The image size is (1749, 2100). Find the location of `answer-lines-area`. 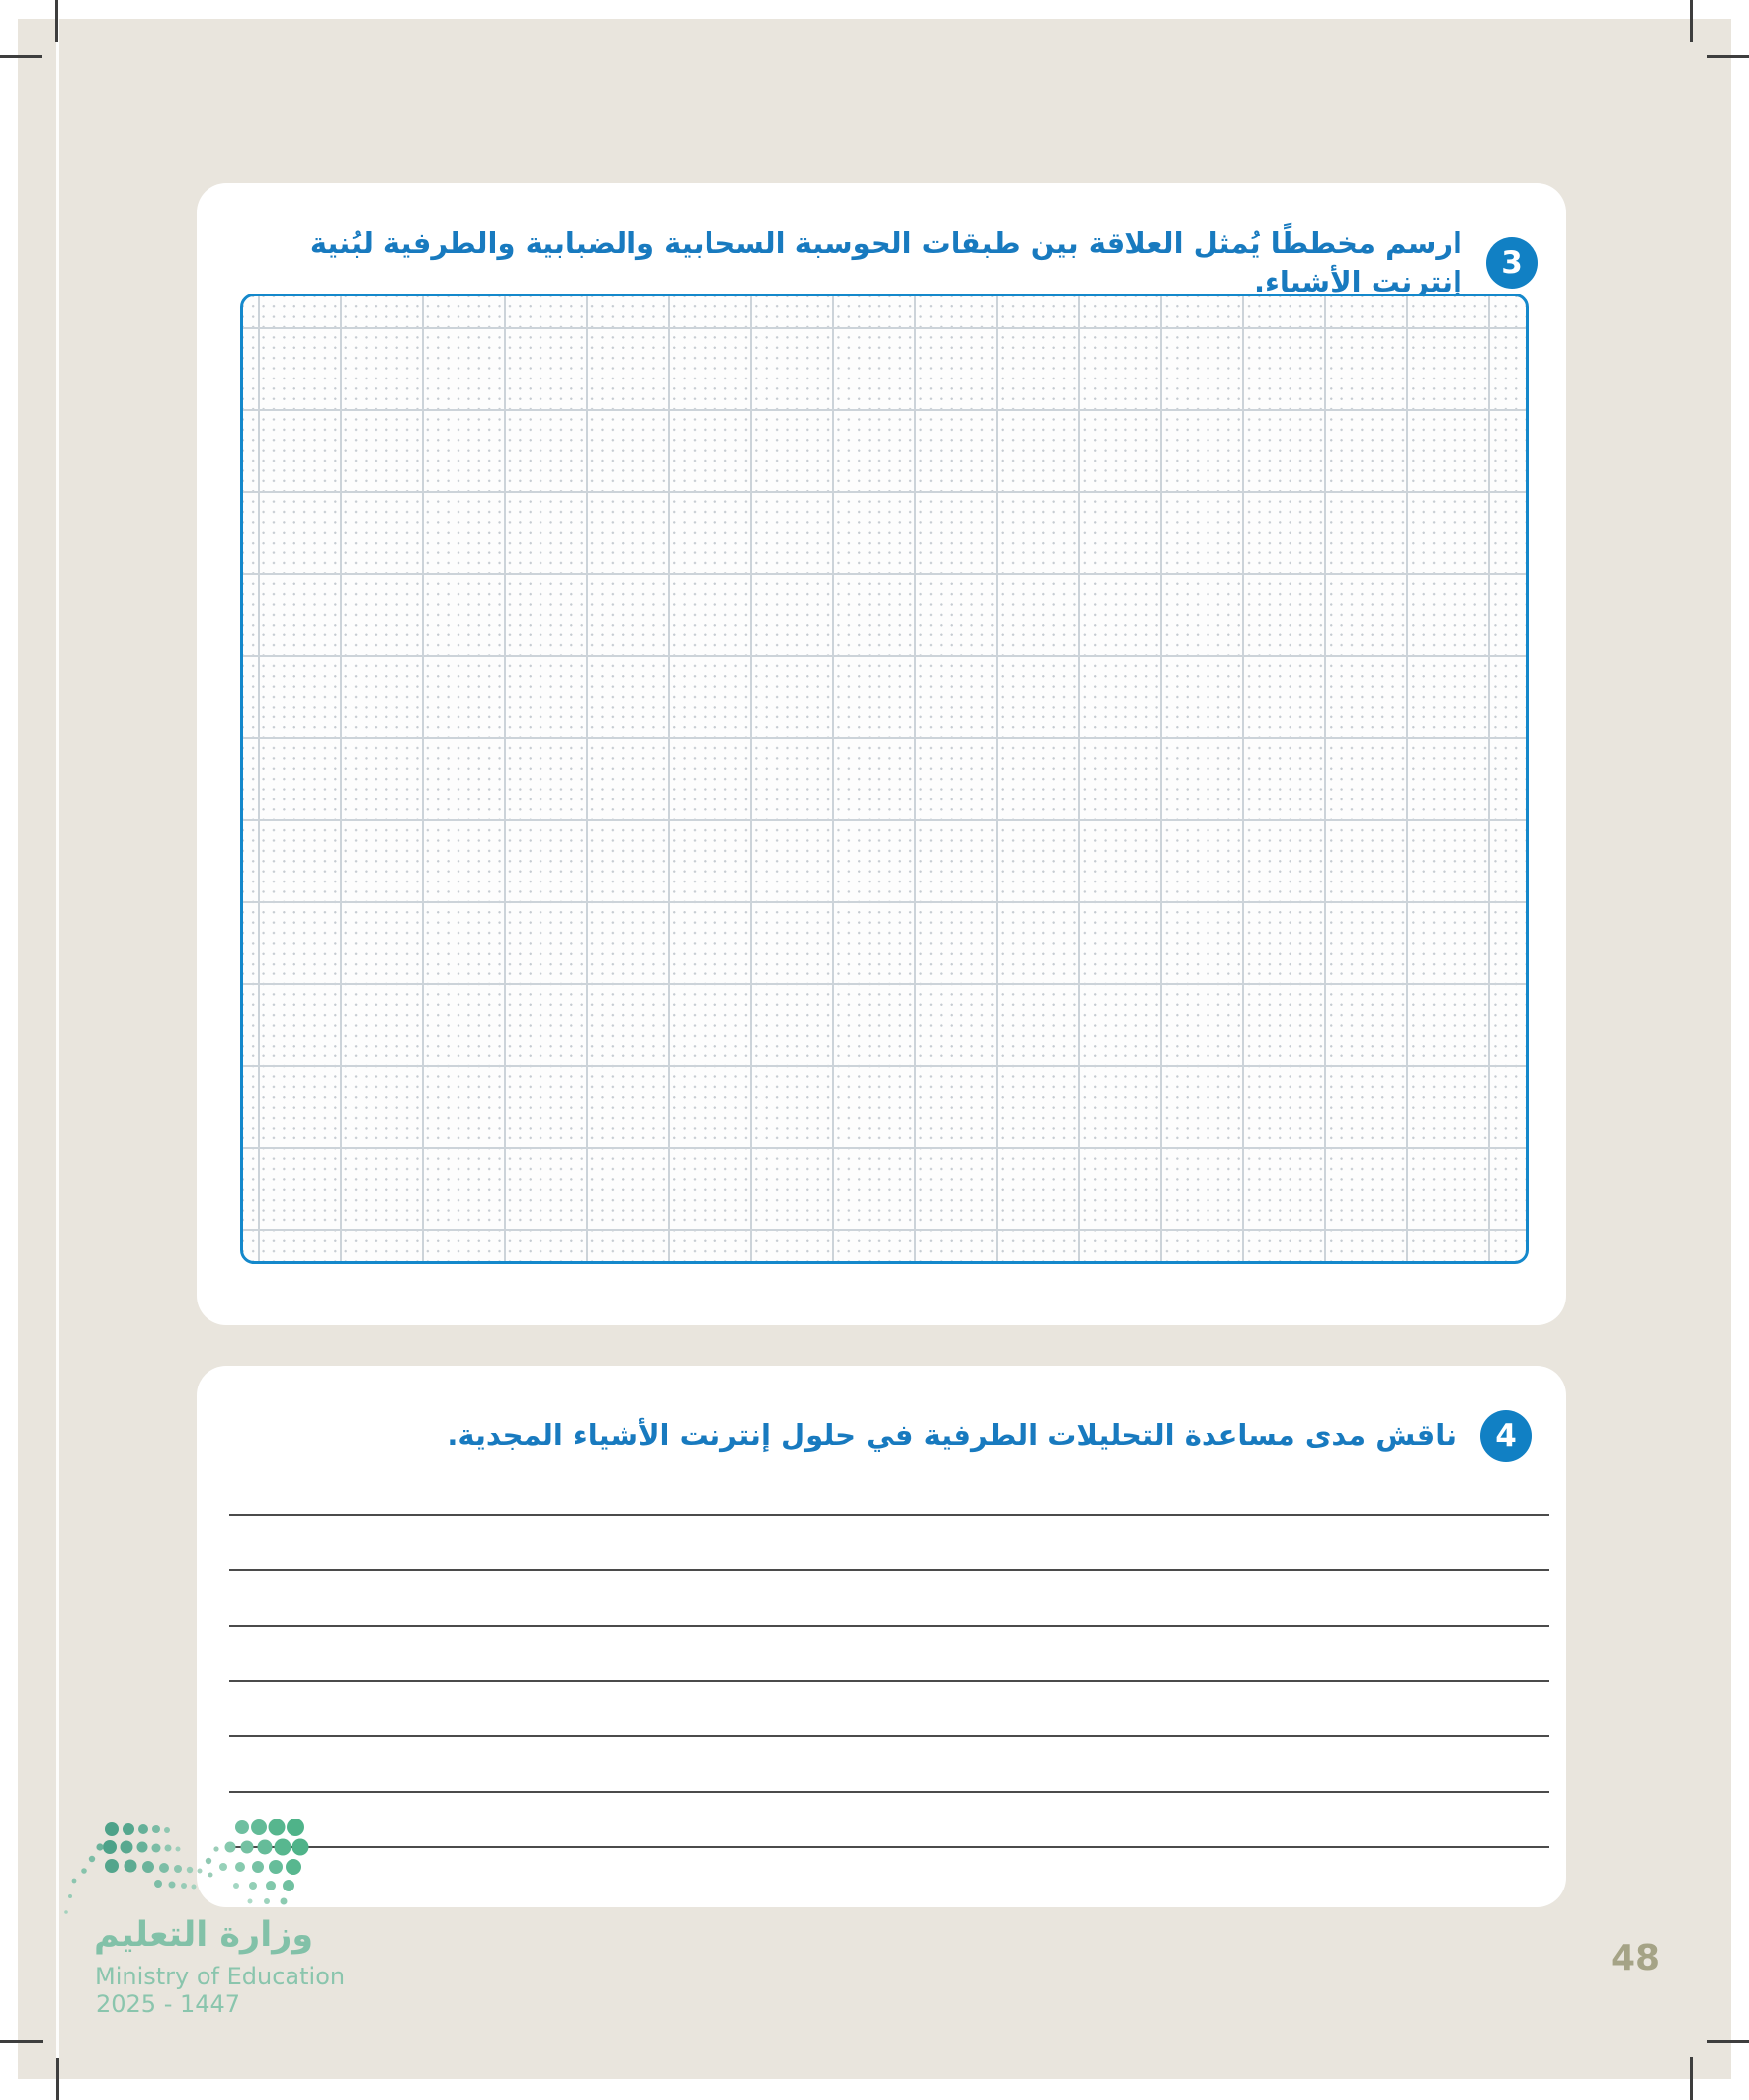

answer-lines-area is located at coordinates (889, 1654).